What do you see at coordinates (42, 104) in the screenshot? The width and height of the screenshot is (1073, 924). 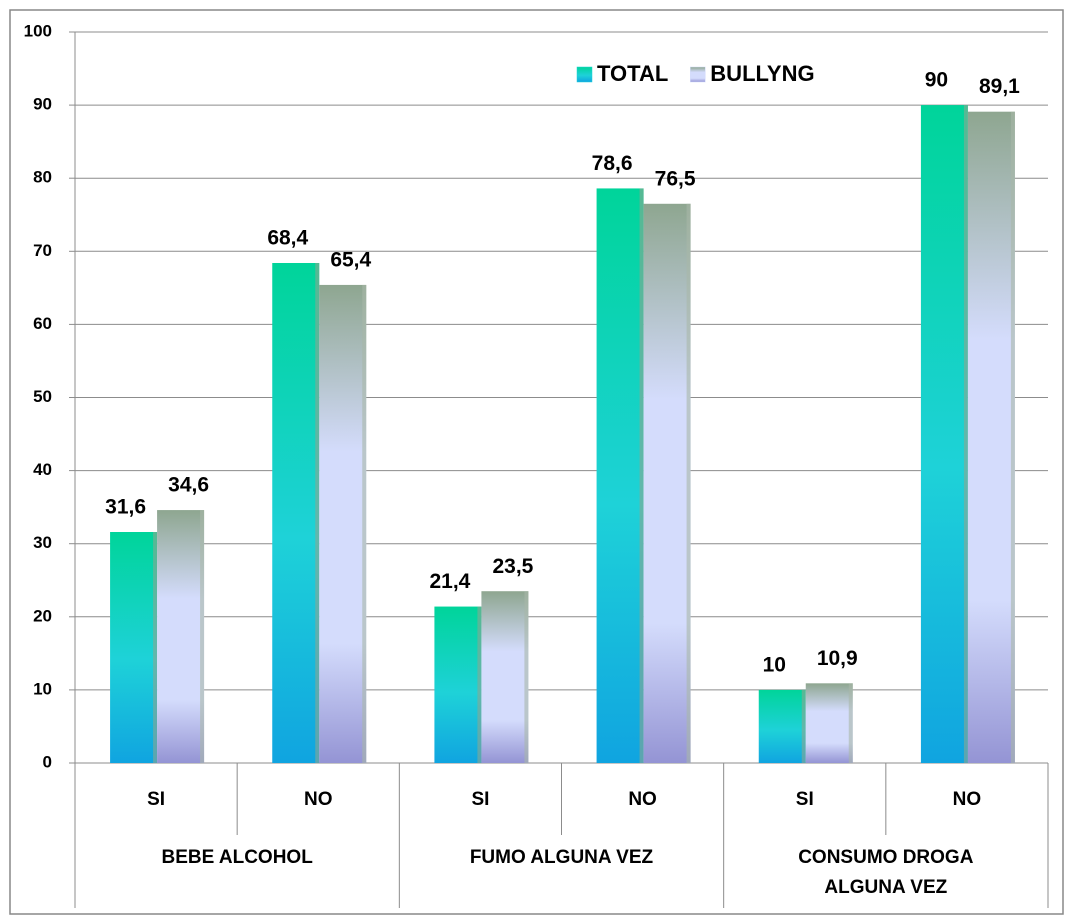 I see `y-tick-label: 90` at bounding box center [42, 104].